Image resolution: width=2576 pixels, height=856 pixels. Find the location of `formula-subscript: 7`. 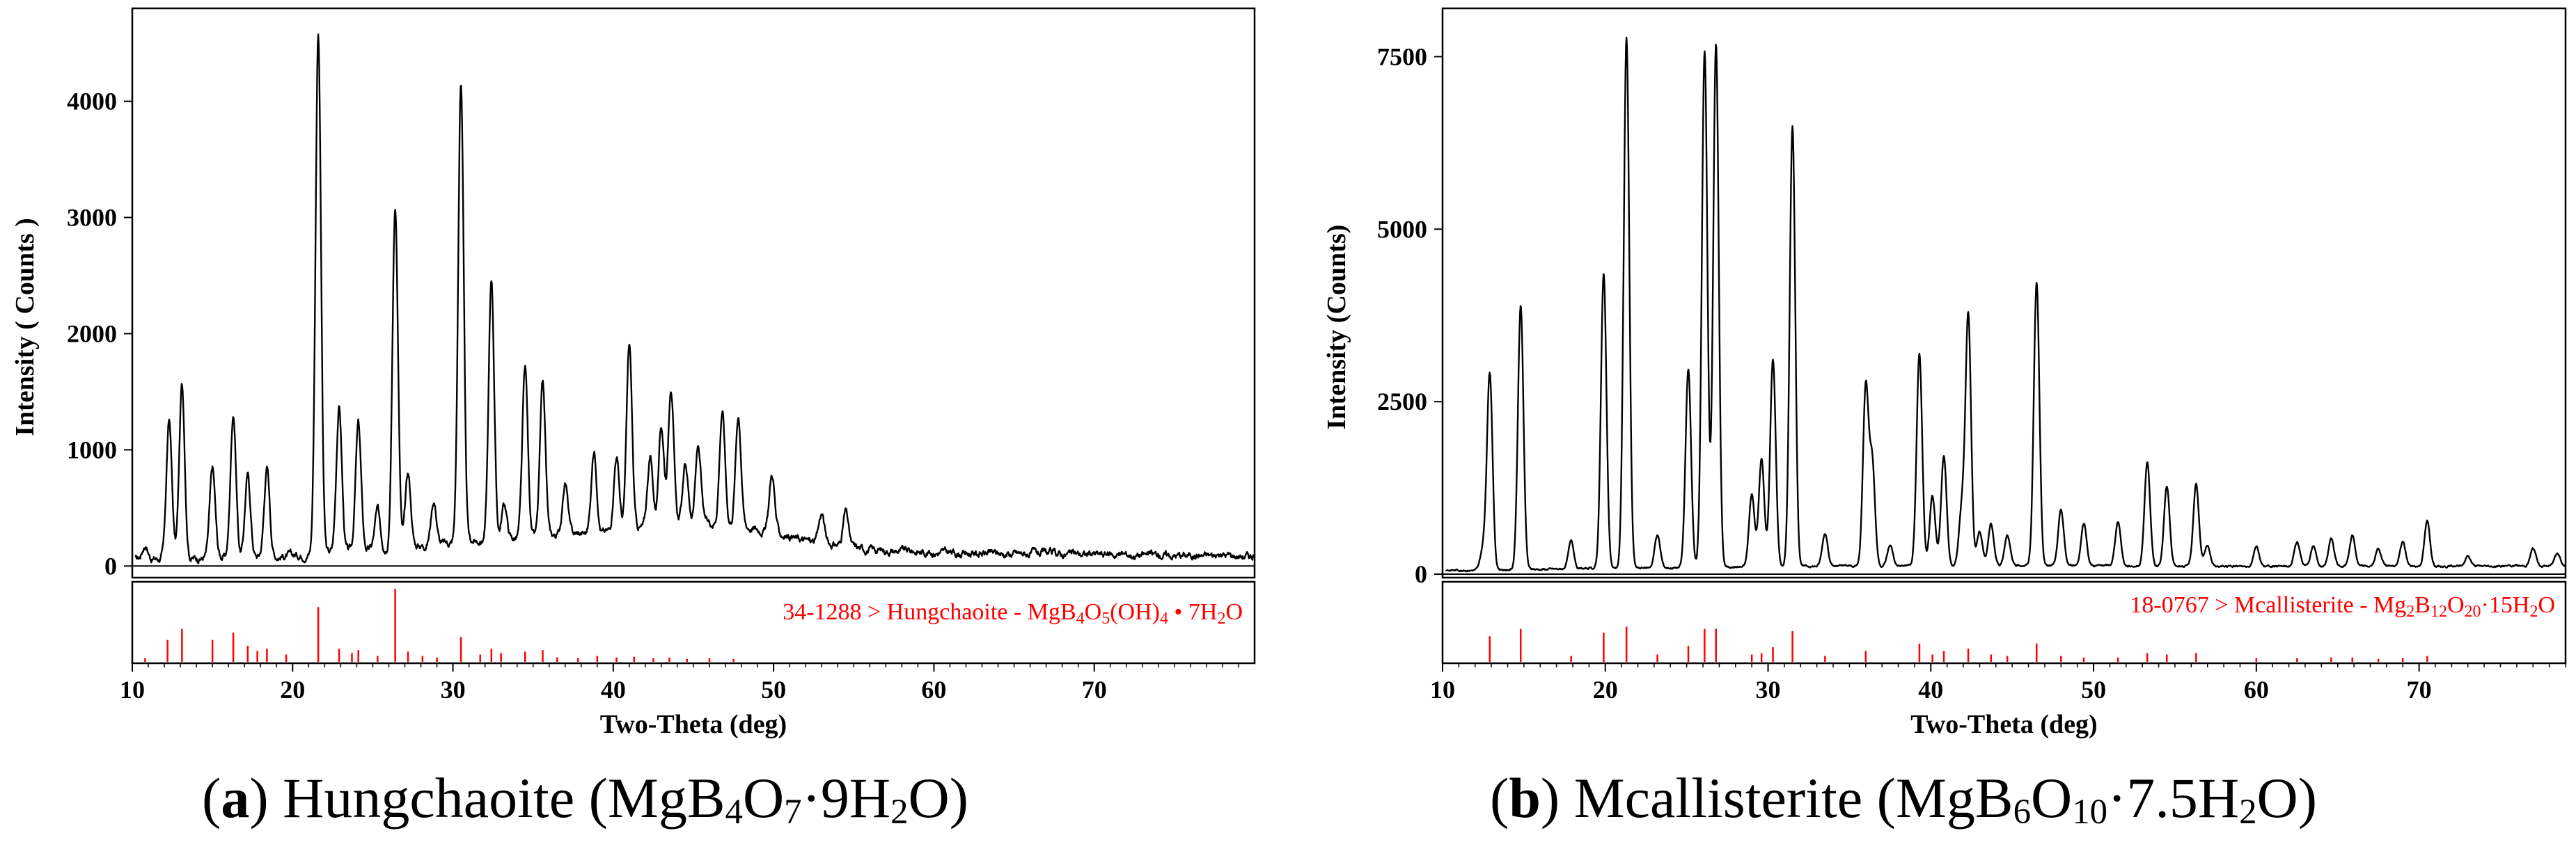

formula-subscript: 7 is located at coordinates (793, 812).